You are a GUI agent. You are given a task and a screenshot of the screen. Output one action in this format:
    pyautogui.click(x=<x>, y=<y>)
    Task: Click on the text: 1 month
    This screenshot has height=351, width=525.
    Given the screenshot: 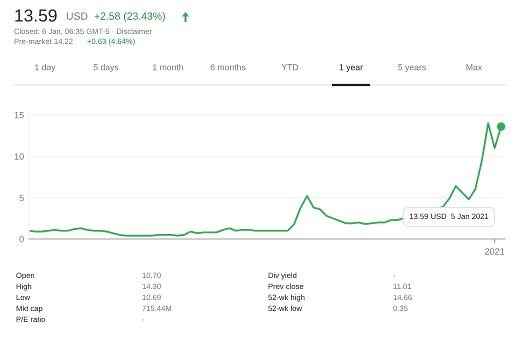 What is the action you would take?
    pyautogui.click(x=168, y=67)
    